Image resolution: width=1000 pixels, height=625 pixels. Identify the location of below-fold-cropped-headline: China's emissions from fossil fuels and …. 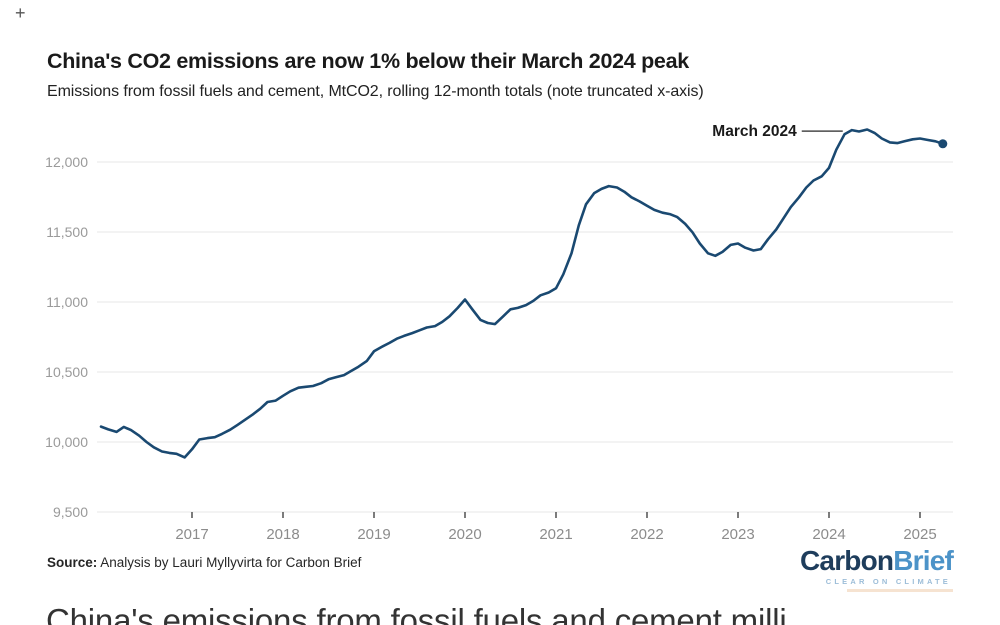
(416, 613).